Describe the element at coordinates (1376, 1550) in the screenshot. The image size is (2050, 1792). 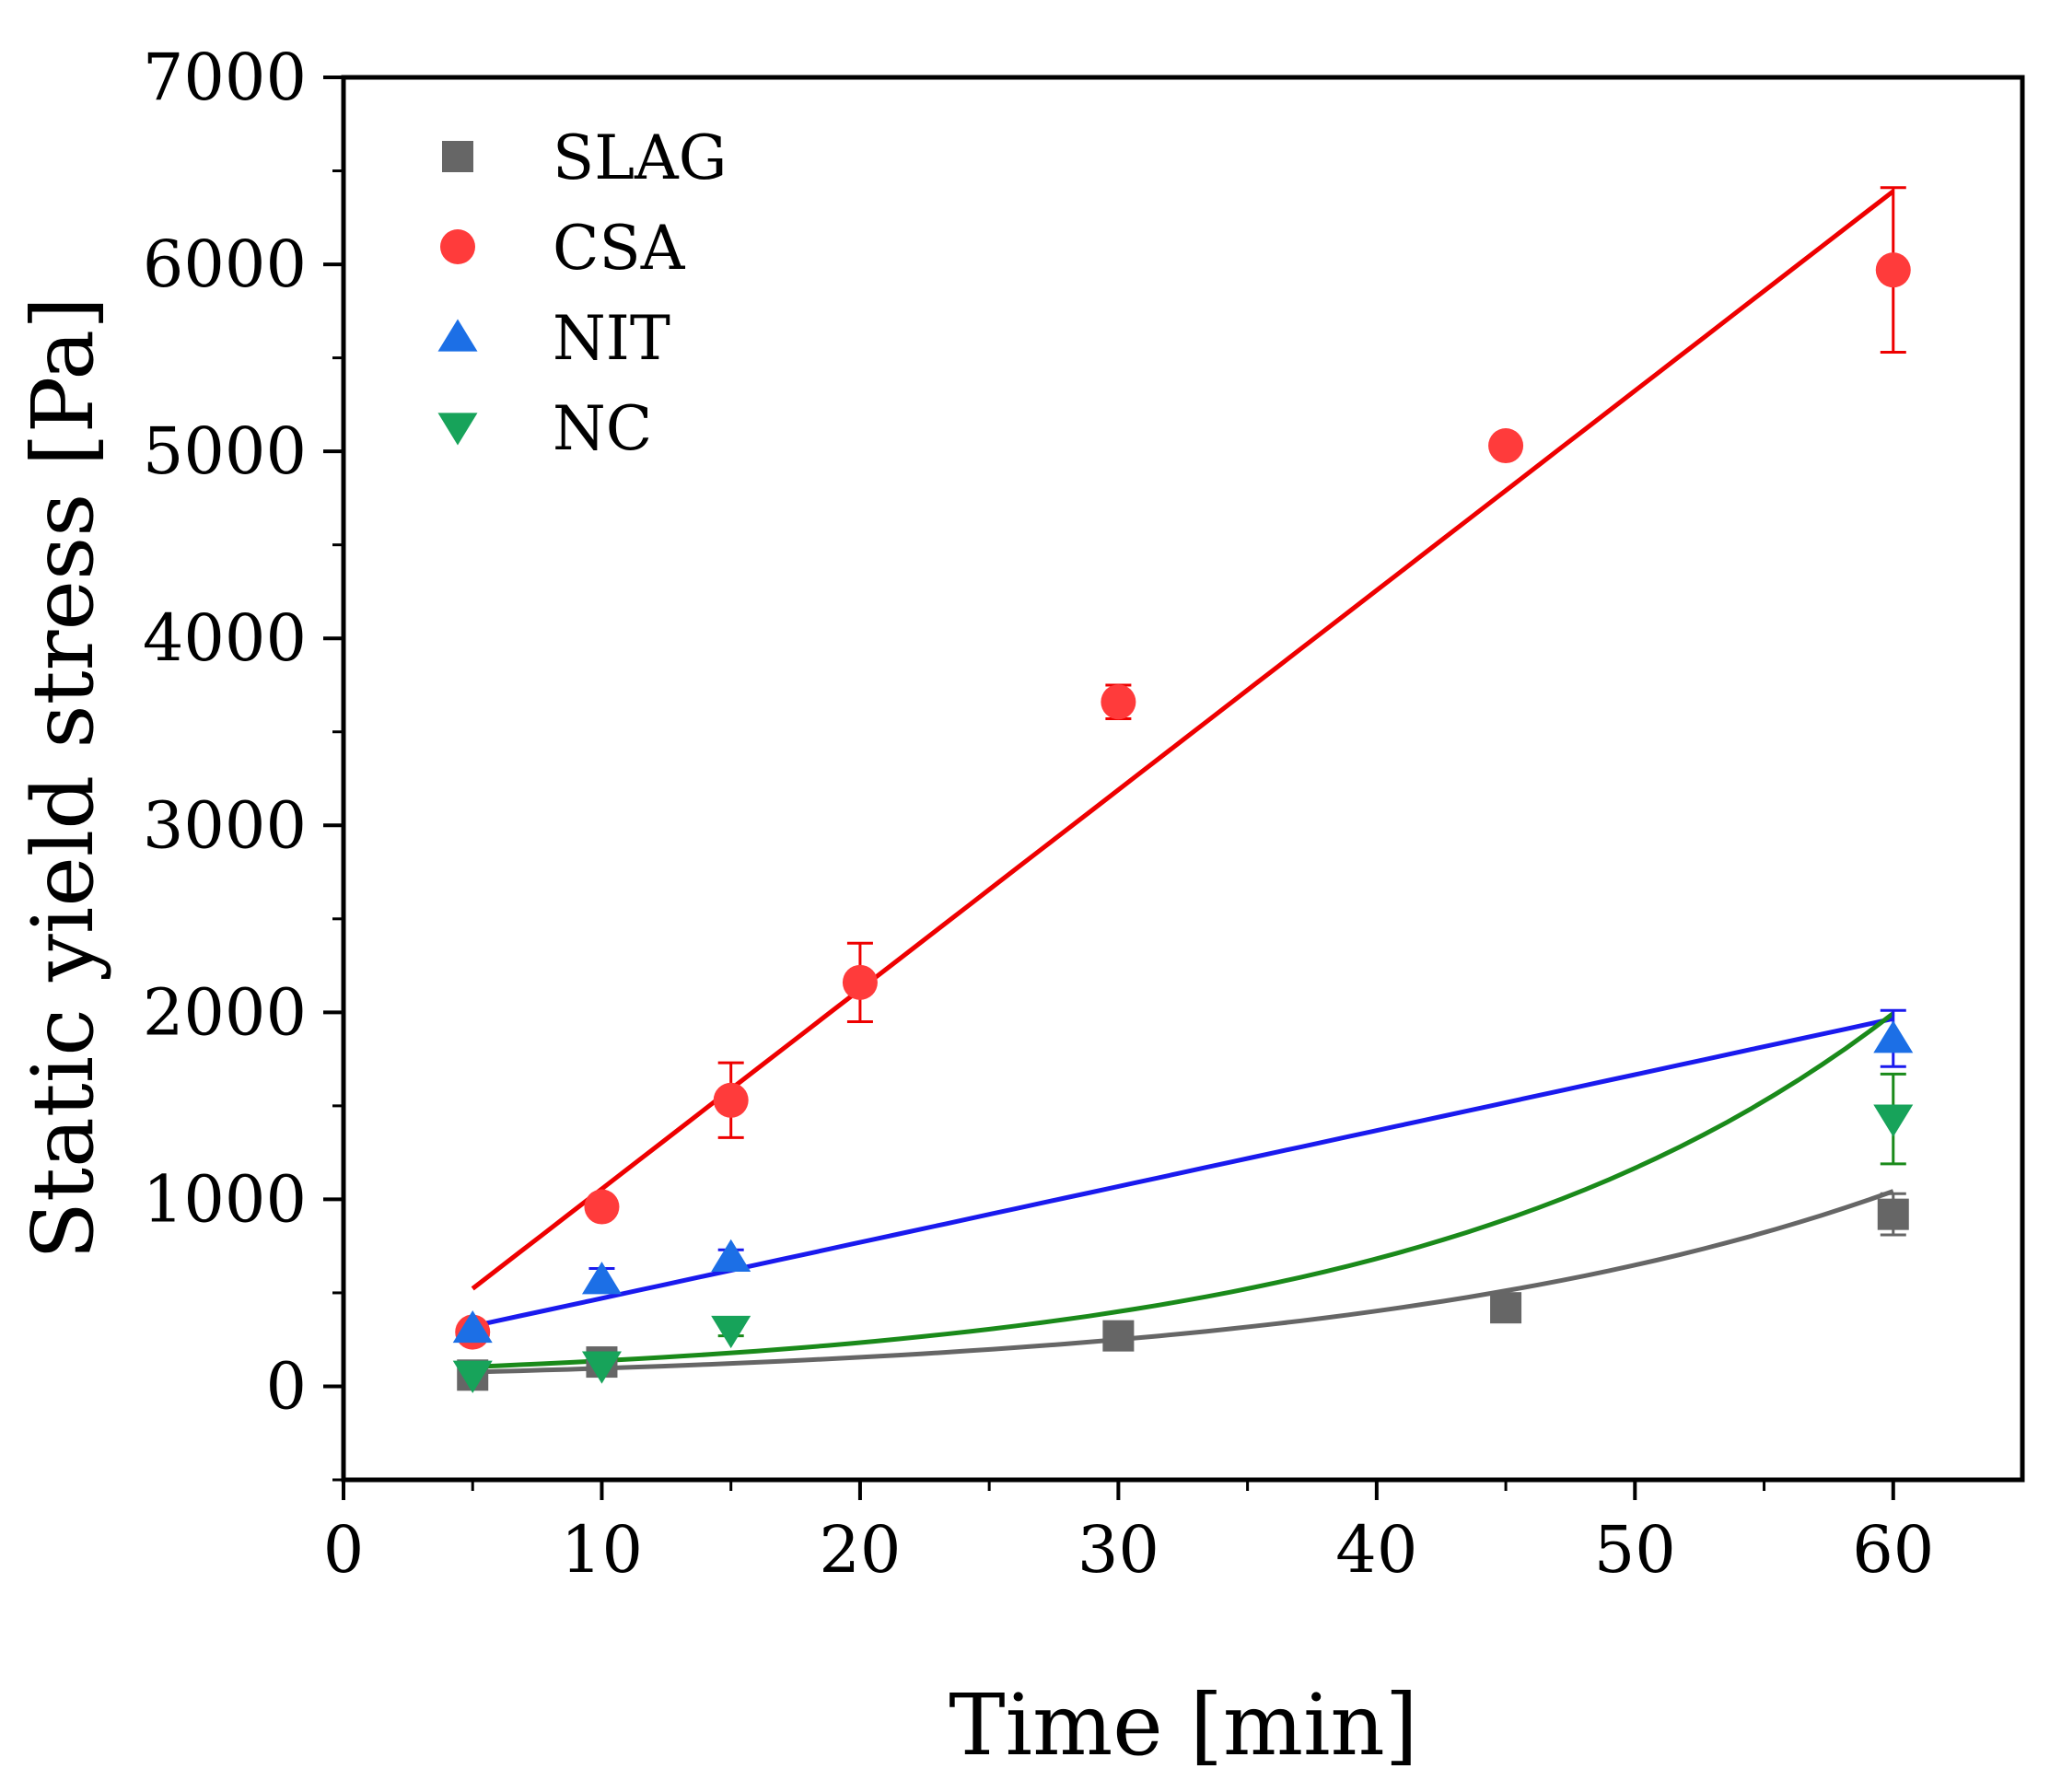
I see `x-tick-label: 40` at that location.